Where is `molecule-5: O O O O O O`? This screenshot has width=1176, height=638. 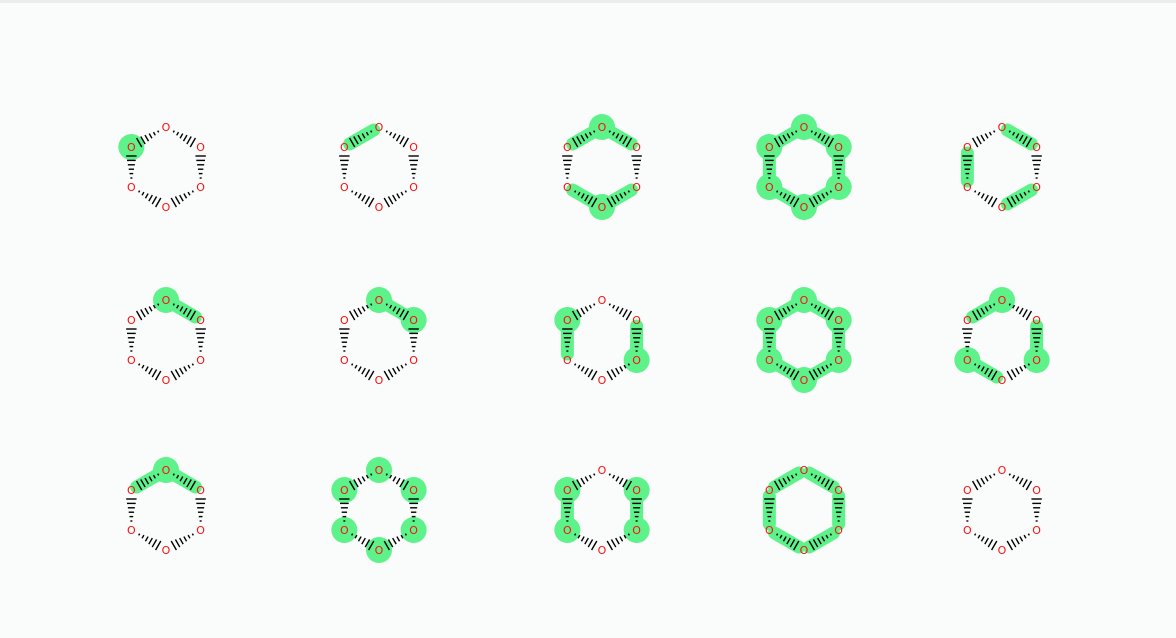 molecule-5: O O O O O O is located at coordinates (1001, 167).